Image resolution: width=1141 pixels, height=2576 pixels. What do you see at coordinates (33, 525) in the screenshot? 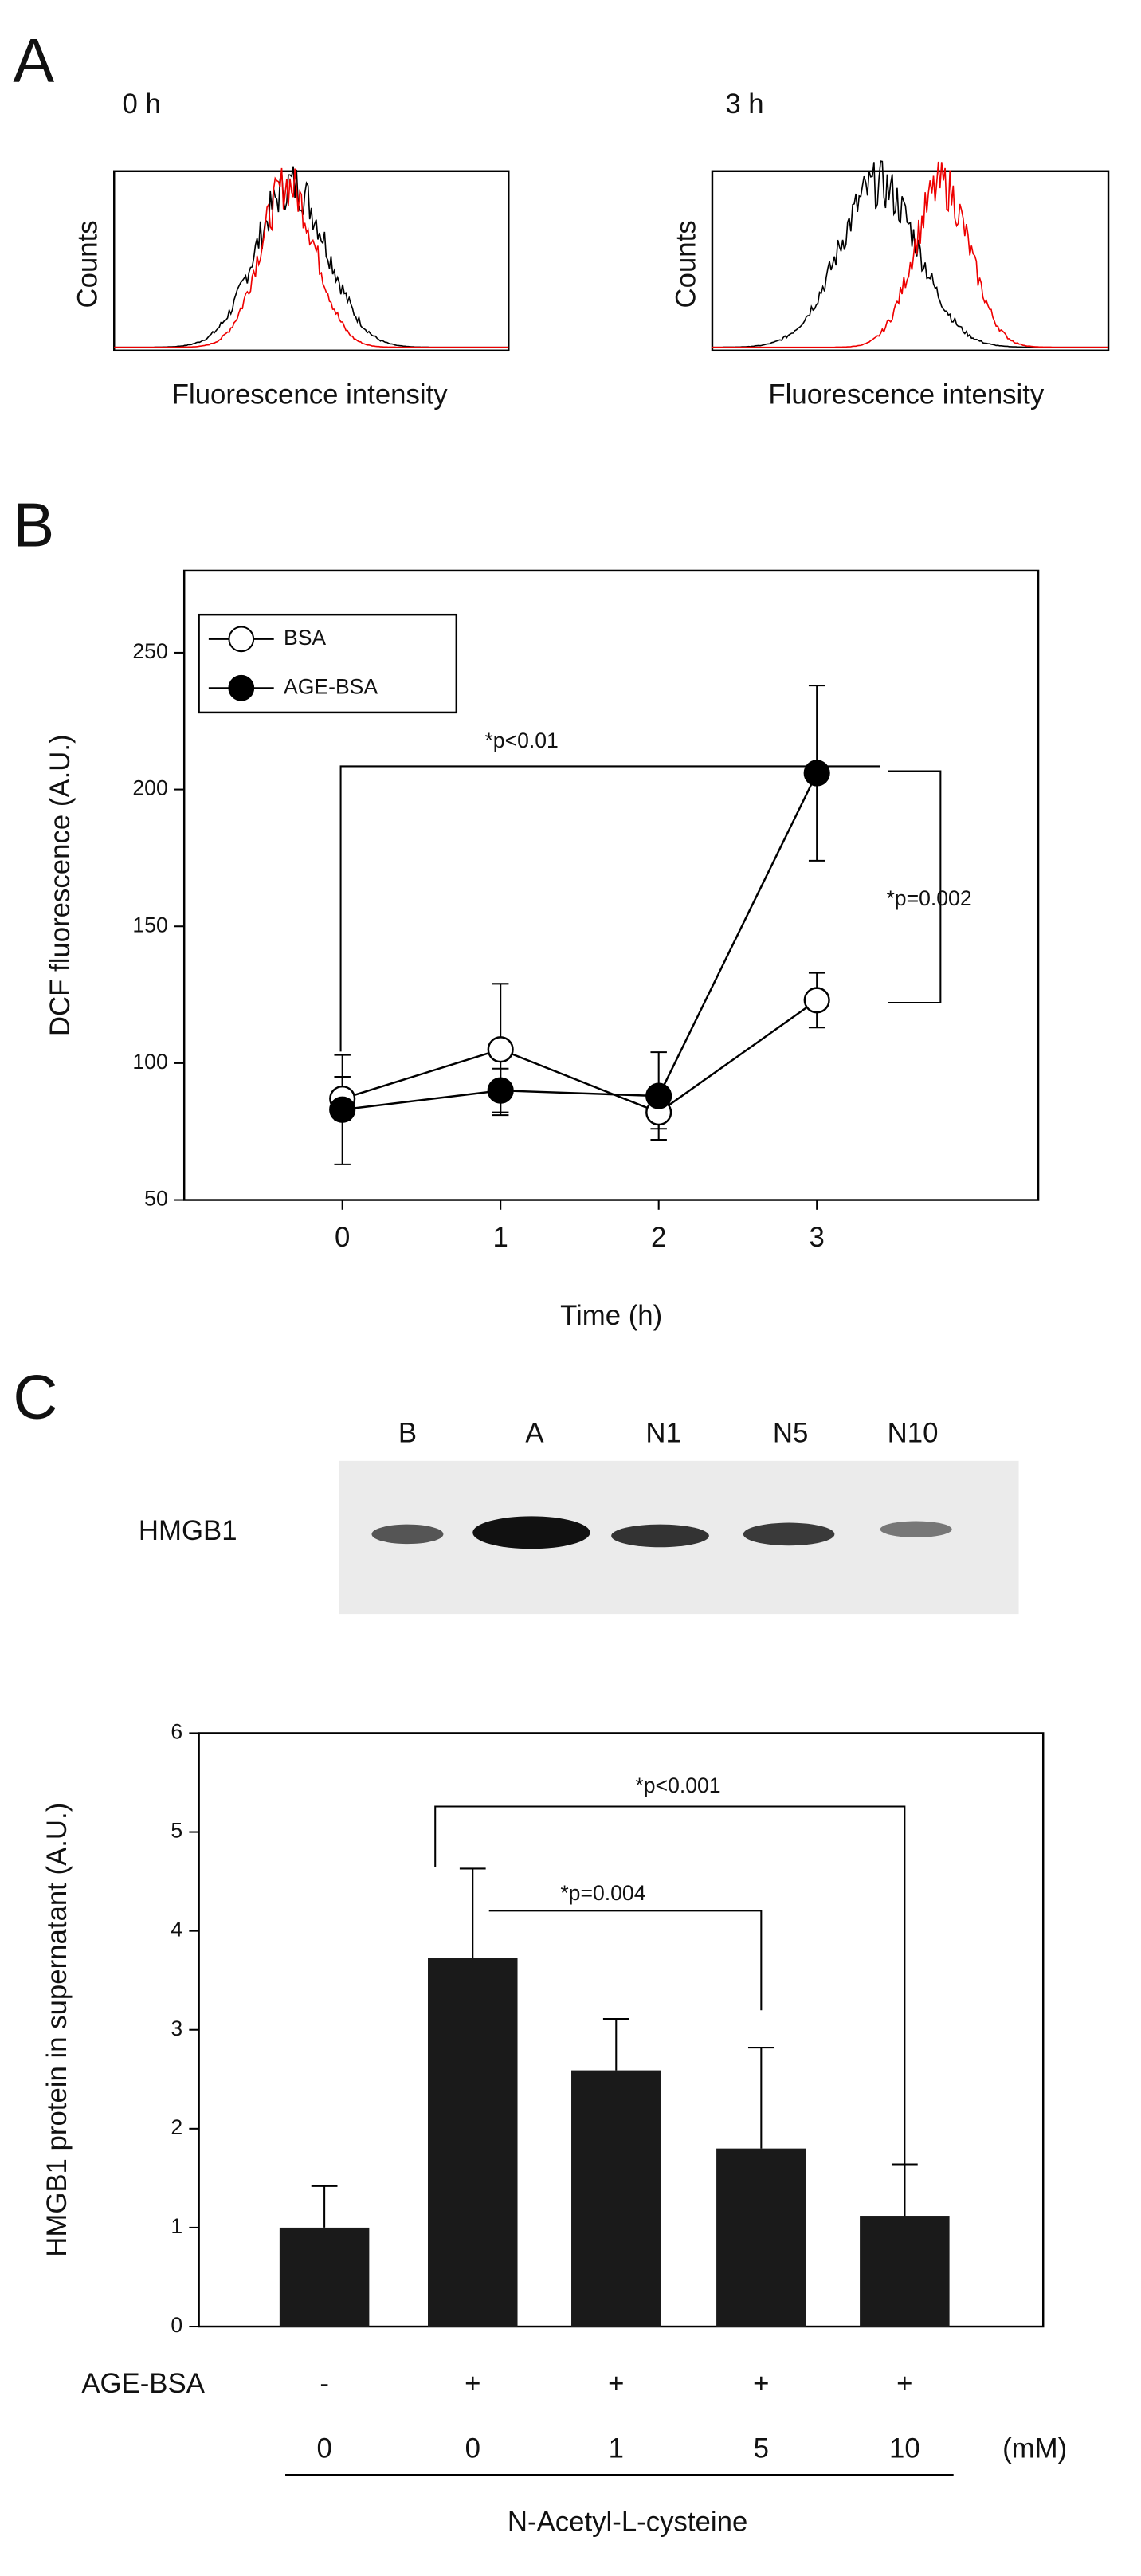
I see `panel-label: B` at bounding box center [33, 525].